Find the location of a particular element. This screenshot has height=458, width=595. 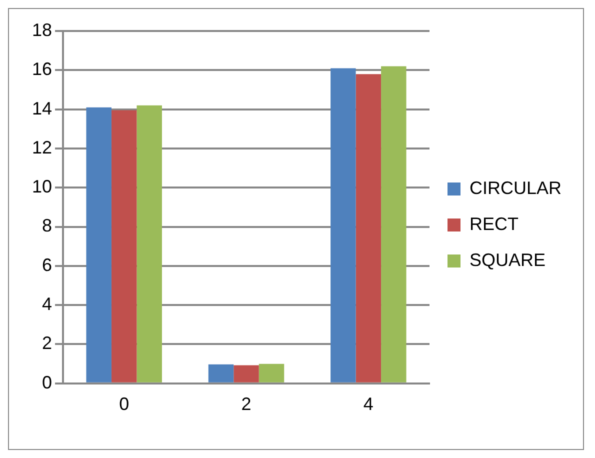

legend-label: SQUARE is located at coordinates (508, 260).